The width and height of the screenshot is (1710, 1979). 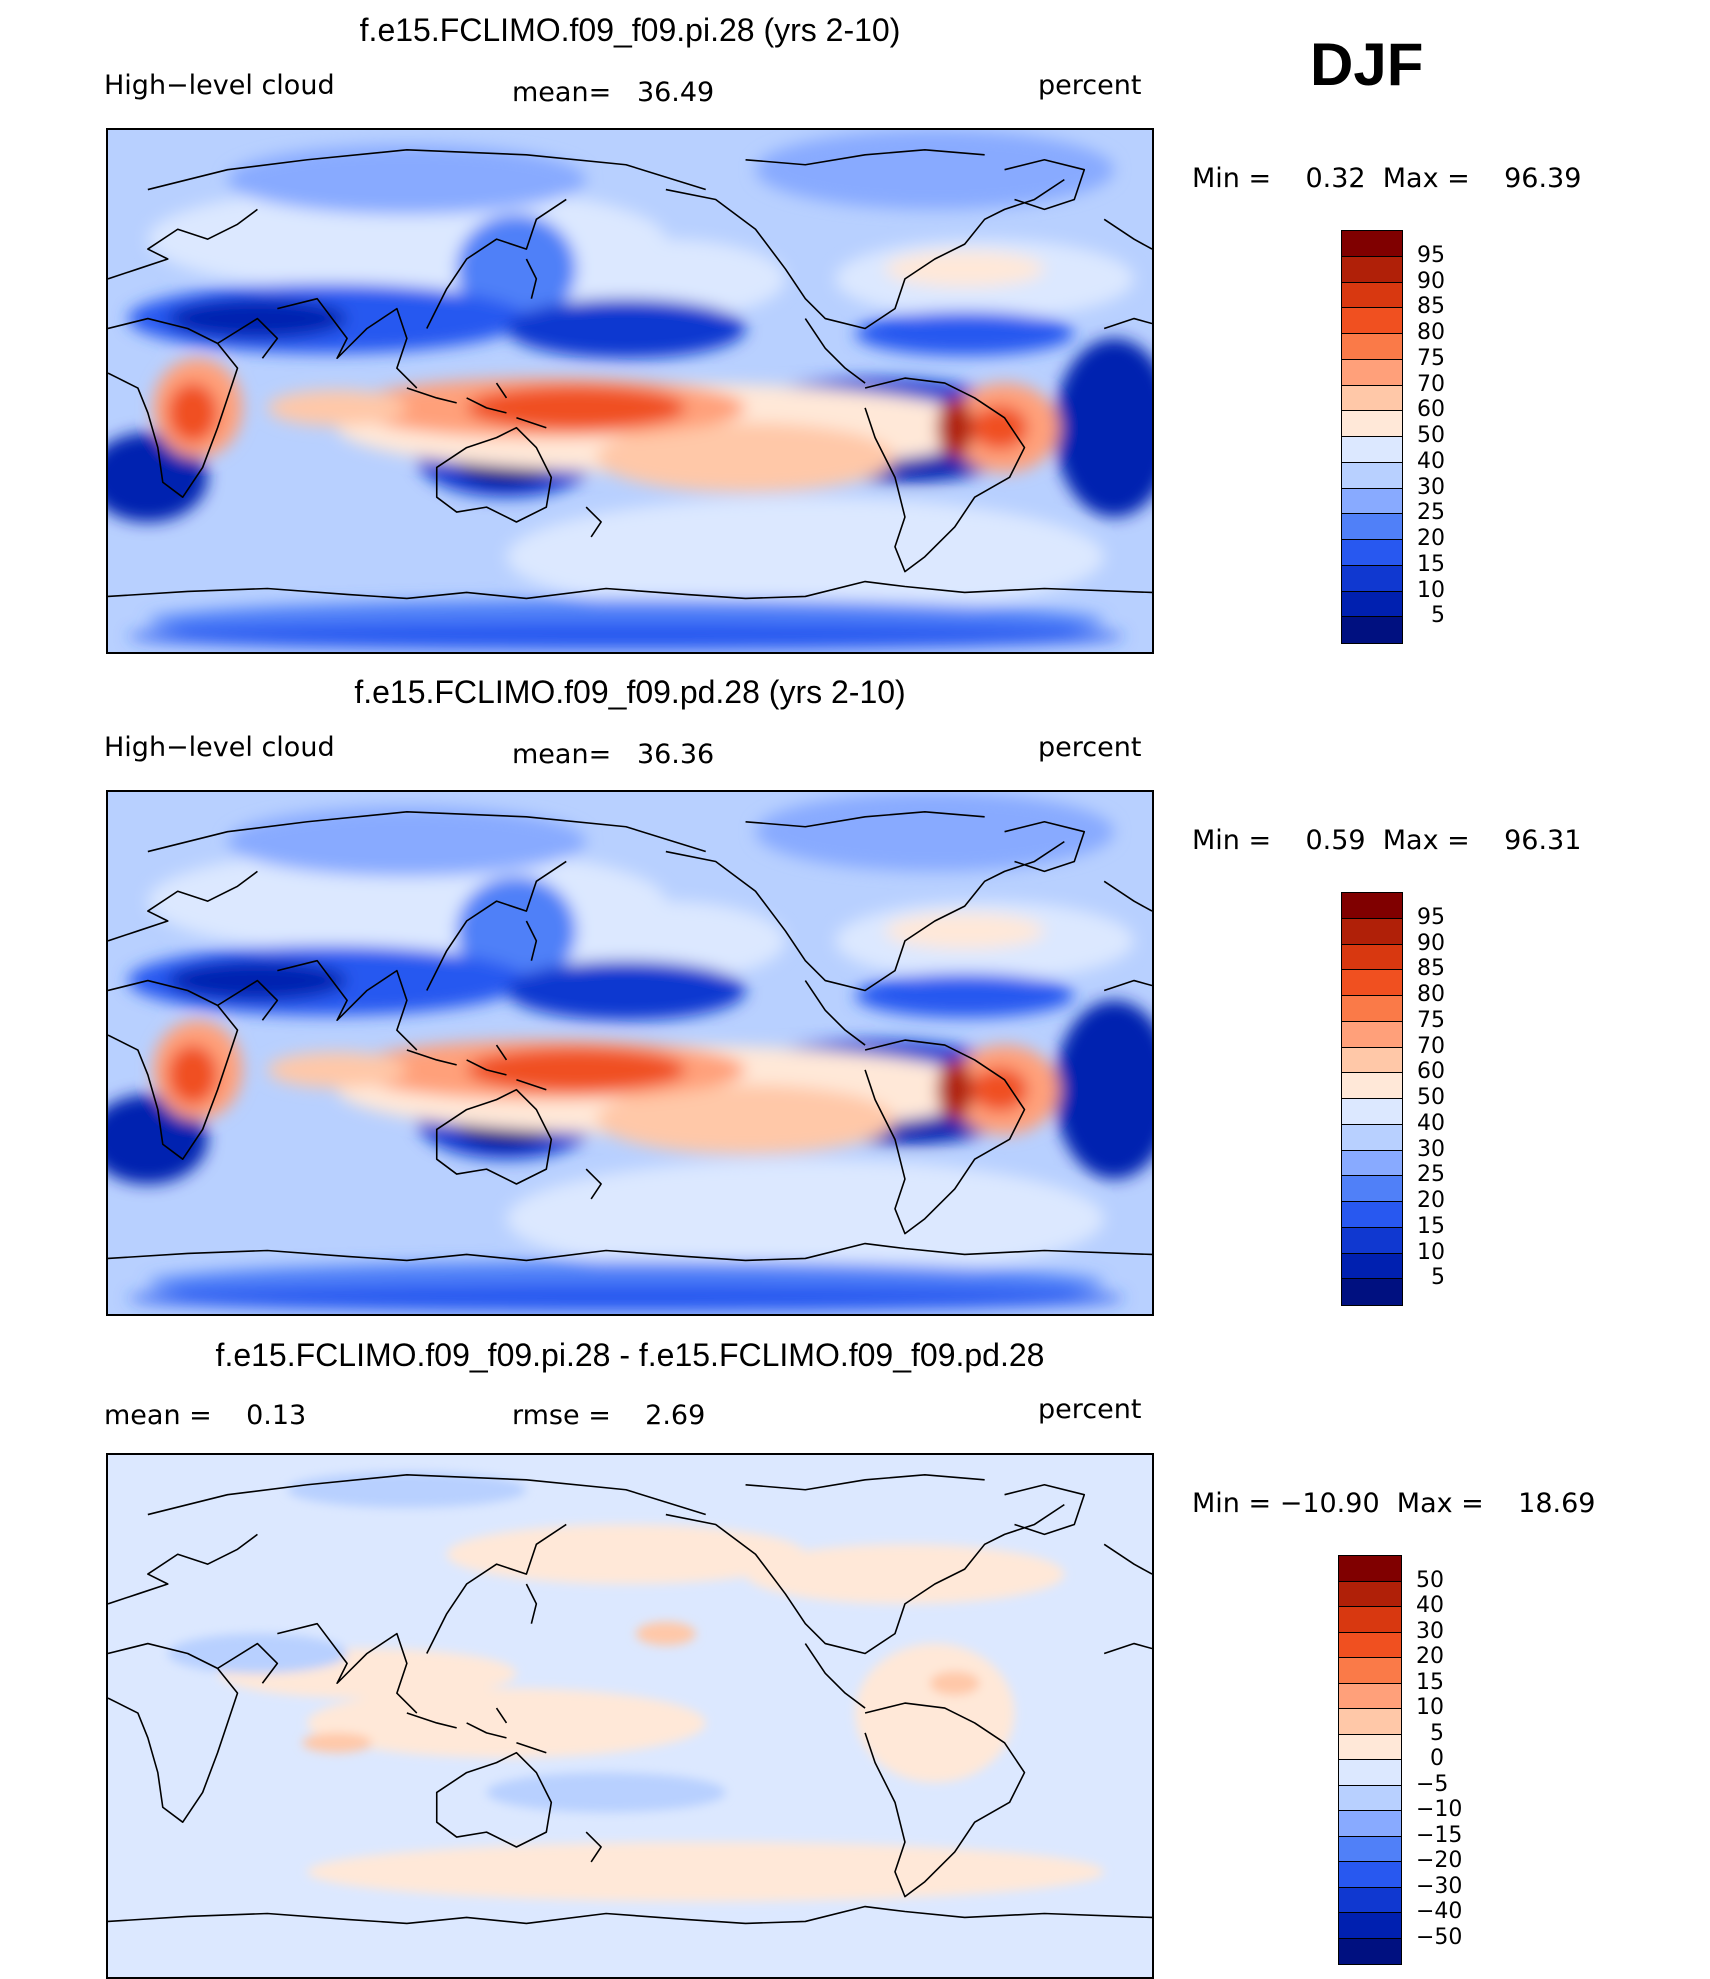 What do you see at coordinates (1431, 255) in the screenshot?
I see `colorbar-level-label: 95` at bounding box center [1431, 255].